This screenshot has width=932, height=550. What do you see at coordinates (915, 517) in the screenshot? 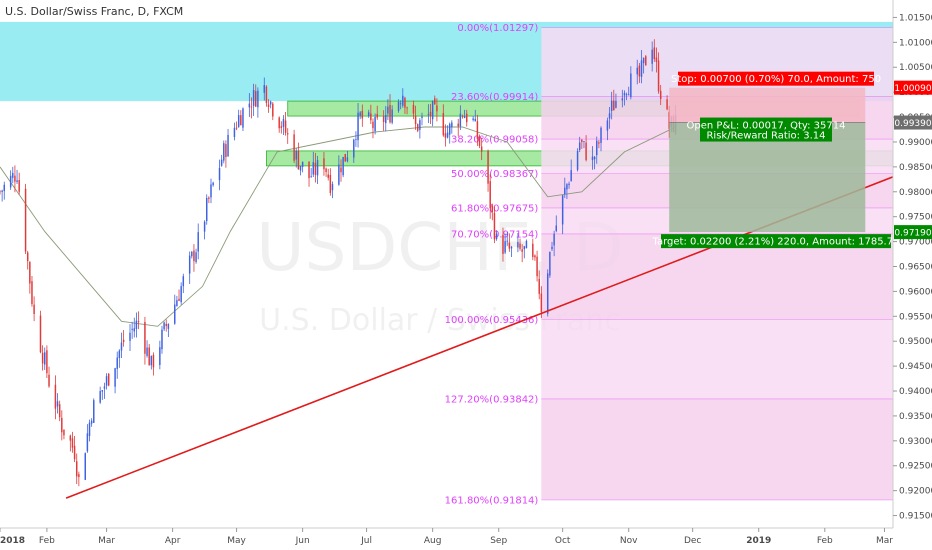
I see `y-tick-label: 0.91500` at bounding box center [915, 517].